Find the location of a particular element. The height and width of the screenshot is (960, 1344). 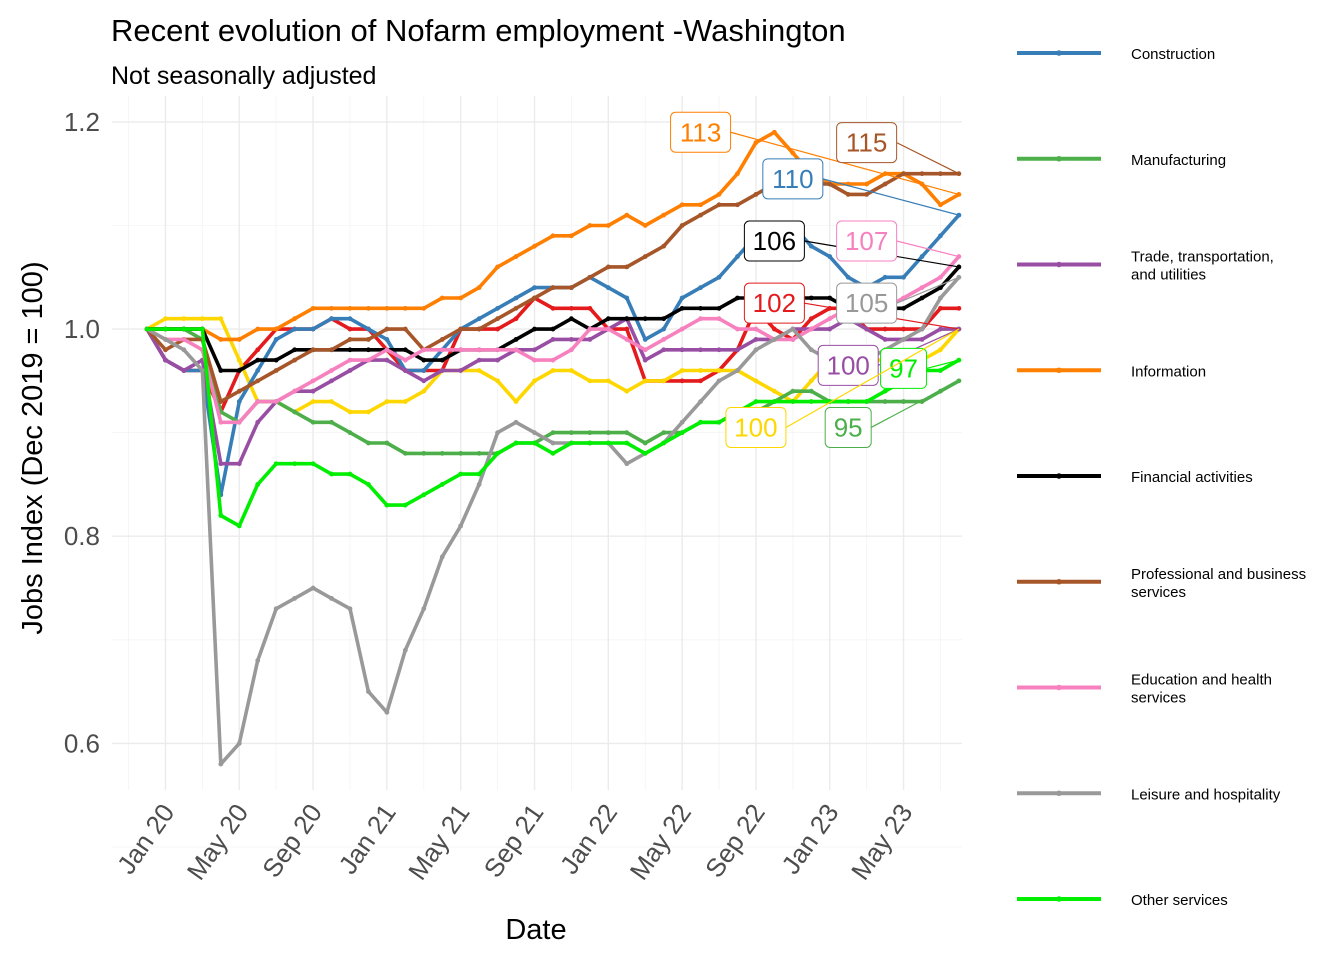

x-axis-title: Date is located at coordinates (535, 930).